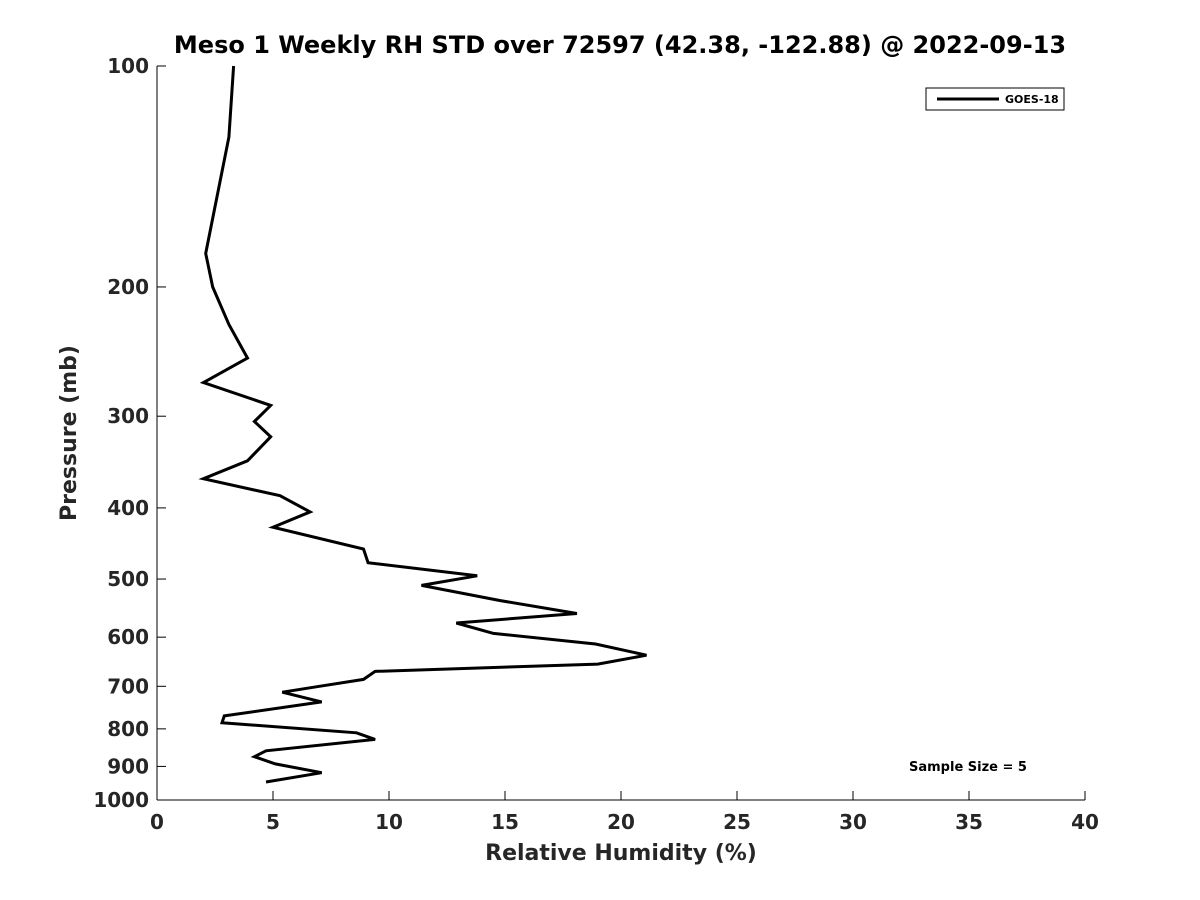 The height and width of the screenshot is (900, 1200). What do you see at coordinates (69, 433) in the screenshot?
I see `y-axis-label: Pressure (mb)` at bounding box center [69, 433].